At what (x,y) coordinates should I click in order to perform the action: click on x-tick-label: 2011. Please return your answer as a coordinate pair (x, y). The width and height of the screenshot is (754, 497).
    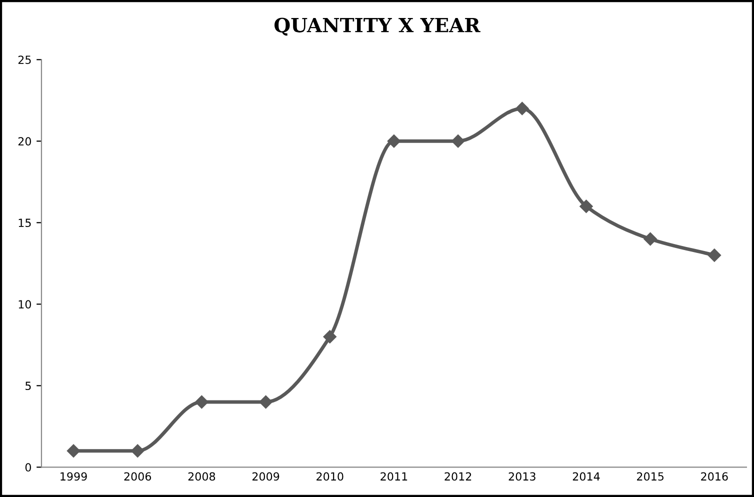
    Looking at the image, I should click on (394, 476).